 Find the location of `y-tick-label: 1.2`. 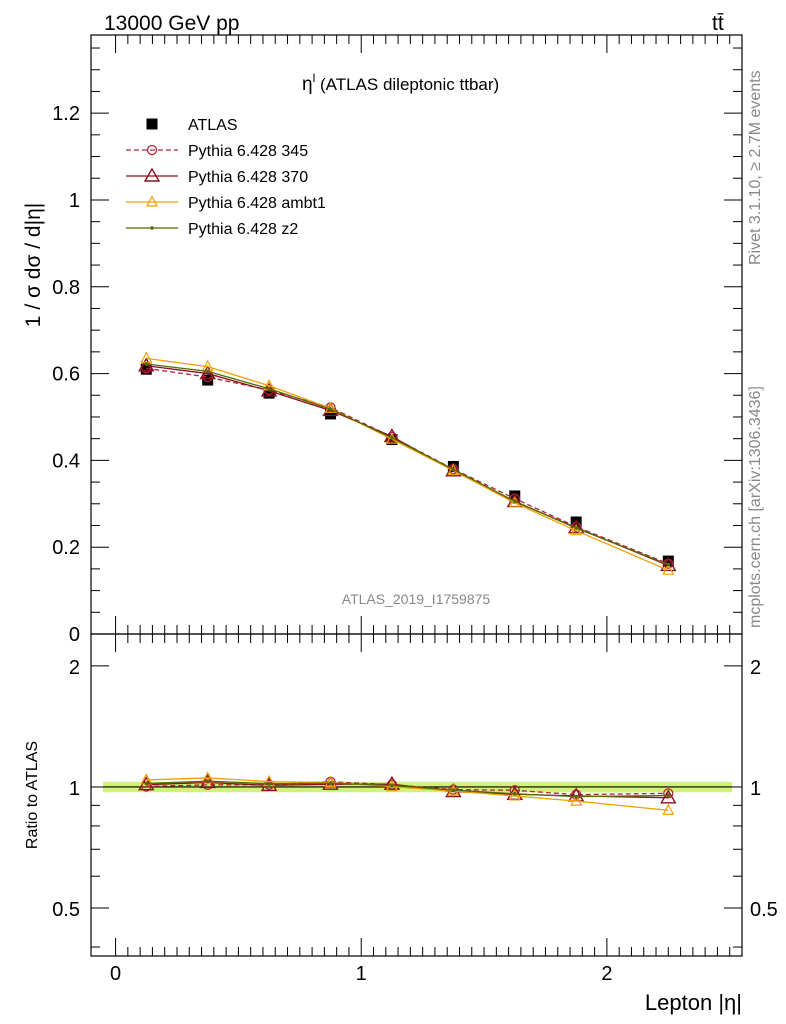

y-tick-label: 1.2 is located at coordinates (66, 114).